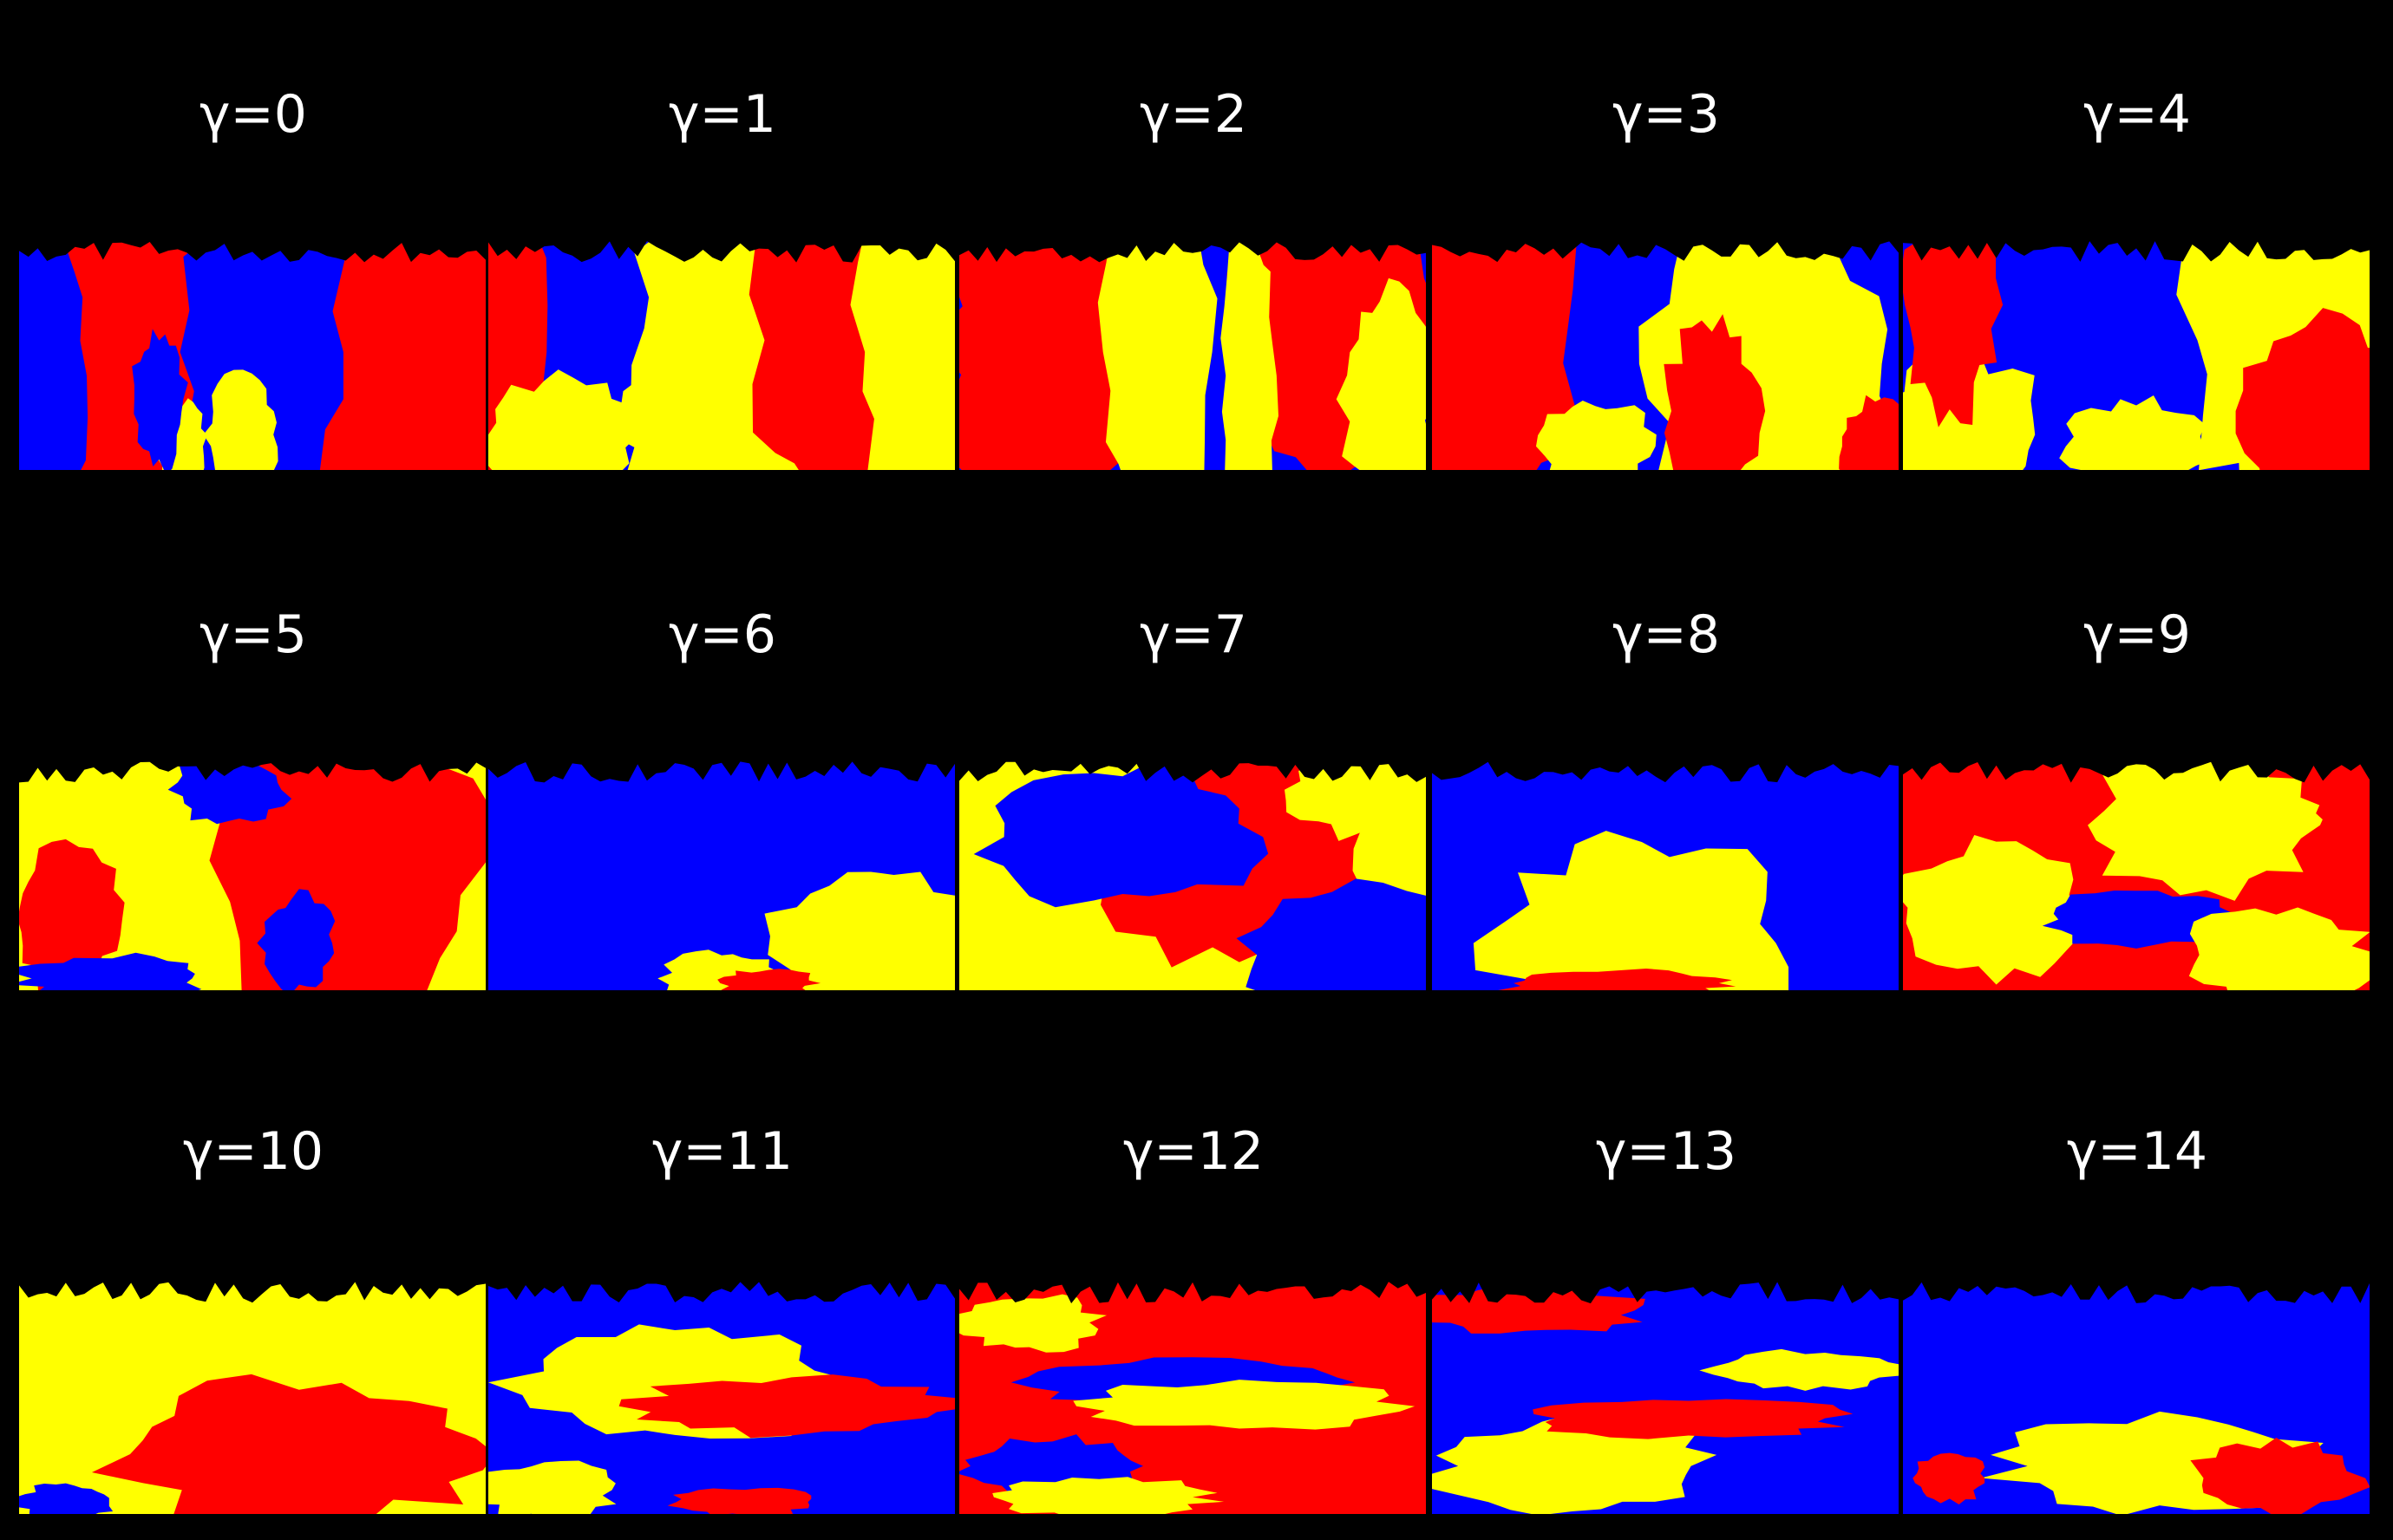 The width and height of the screenshot is (2393, 1540). I want to click on panel-label: γ=6, so click(722, 634).